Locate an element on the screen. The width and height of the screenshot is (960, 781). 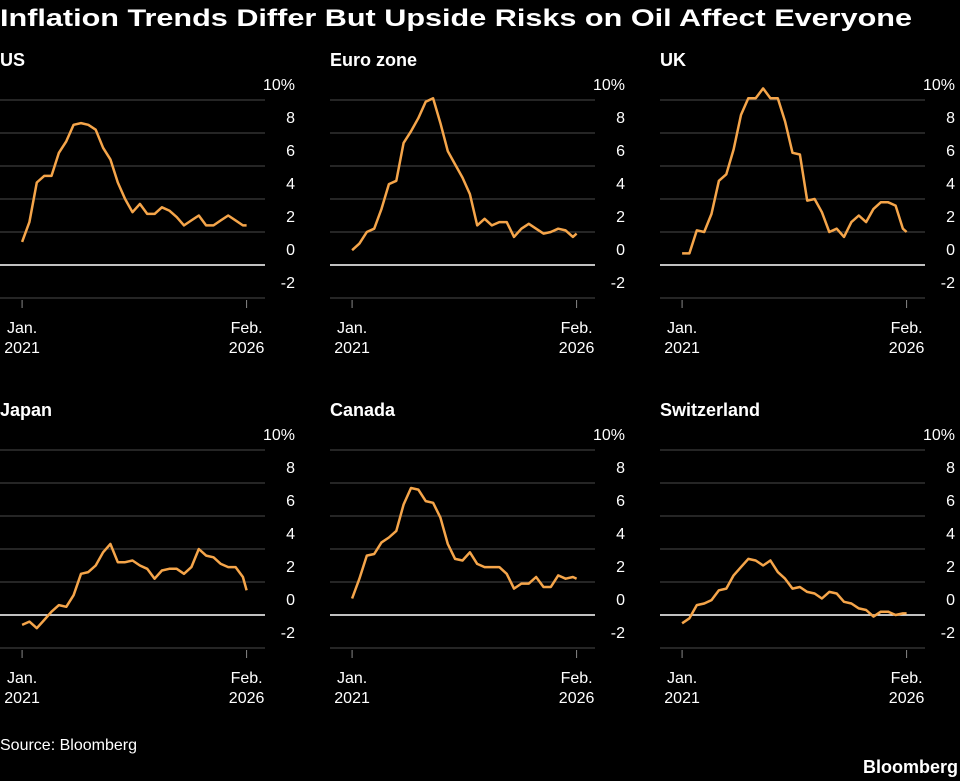
source: Source: Bloomberg is located at coordinates (68, 745).